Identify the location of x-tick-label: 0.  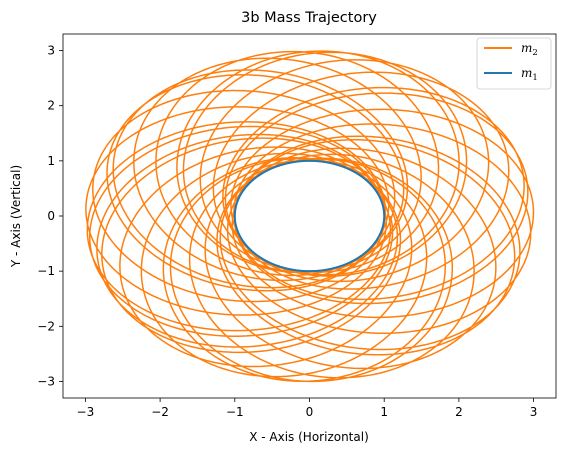
(310, 412).